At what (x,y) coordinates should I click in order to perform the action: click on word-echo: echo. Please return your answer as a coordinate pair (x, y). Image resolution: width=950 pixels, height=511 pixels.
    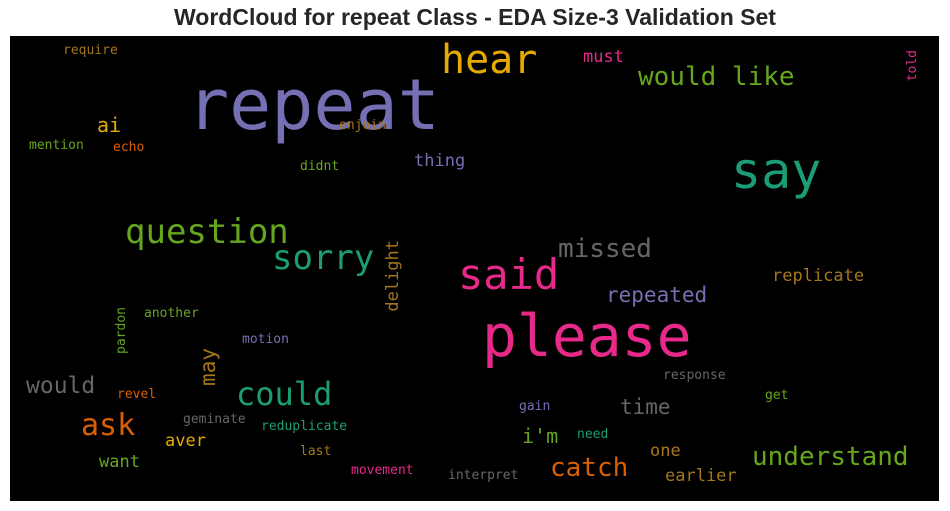
    Looking at the image, I should click on (129, 147).